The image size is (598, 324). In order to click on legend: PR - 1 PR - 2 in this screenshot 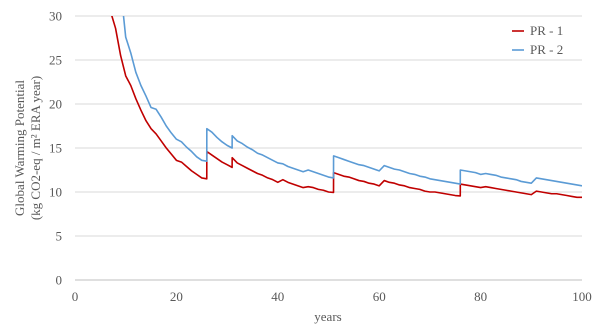, I will do `click(537, 40)`.